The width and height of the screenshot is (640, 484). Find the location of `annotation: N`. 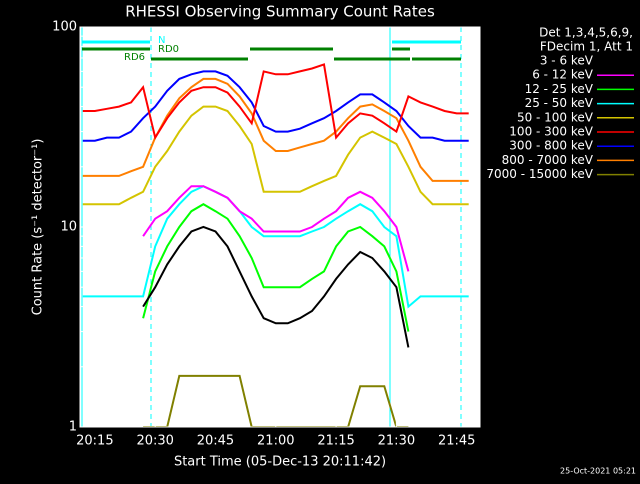

annotation: N is located at coordinates (161, 40).